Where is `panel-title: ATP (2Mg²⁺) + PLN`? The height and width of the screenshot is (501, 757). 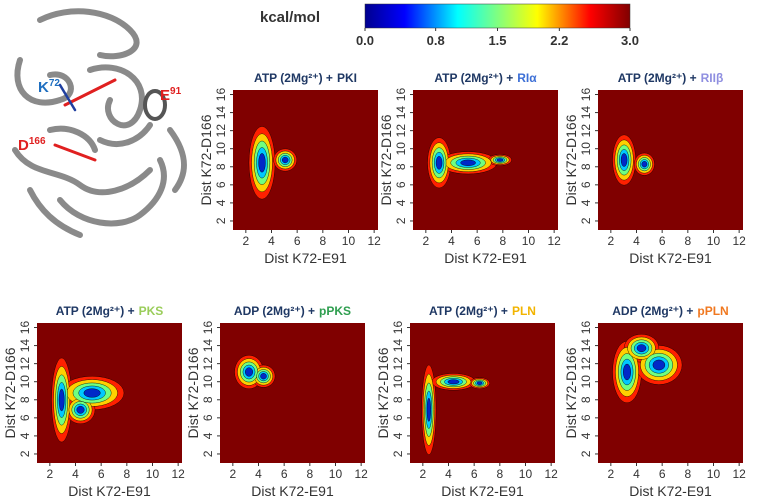 panel-title: ATP (2Mg²⁺) + PLN is located at coordinates (482, 311).